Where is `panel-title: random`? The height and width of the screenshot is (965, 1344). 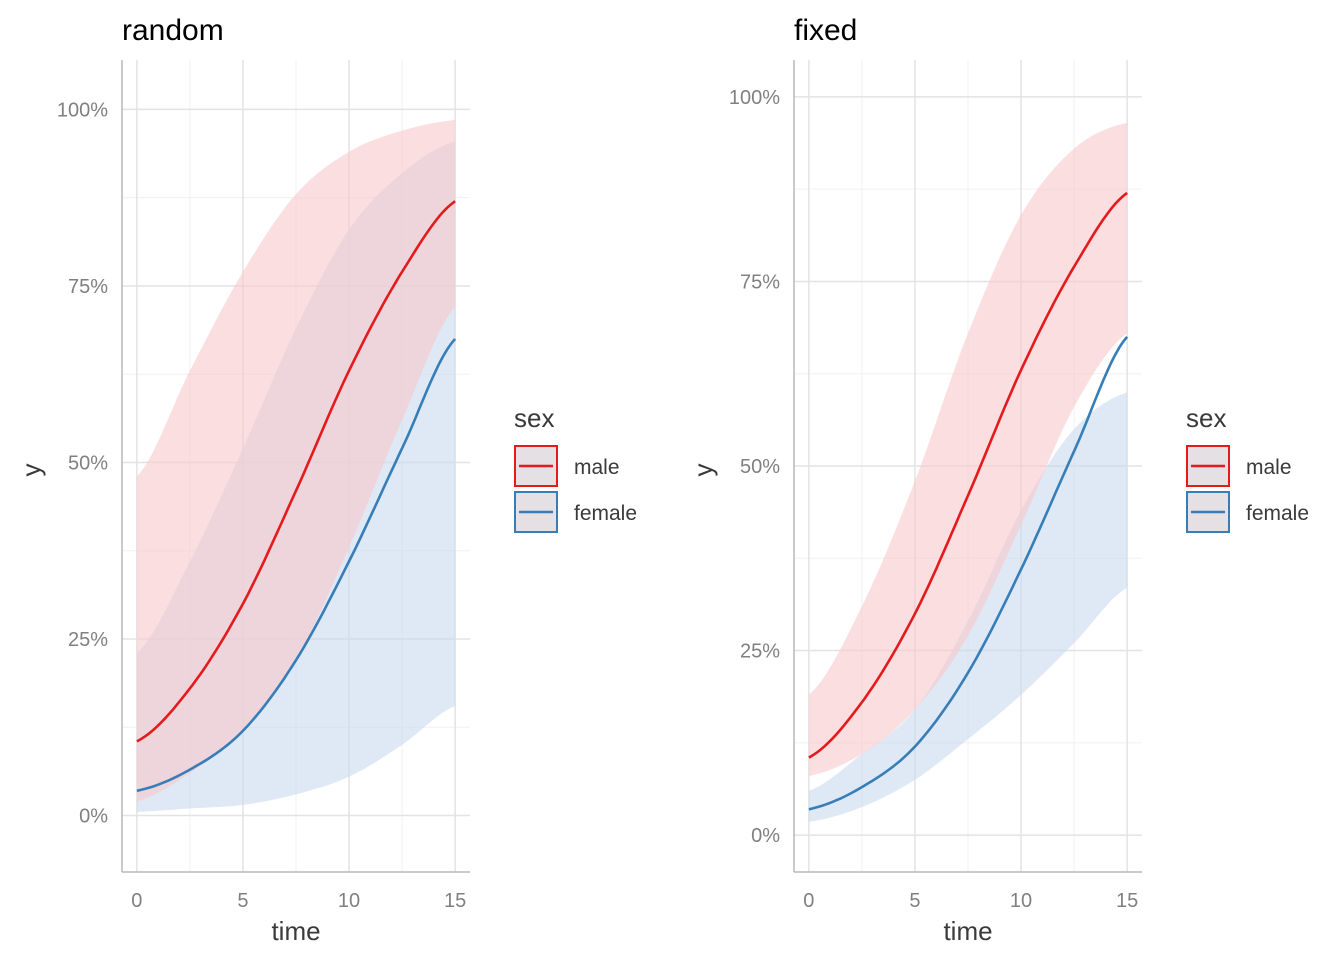 panel-title: random is located at coordinates (173, 30).